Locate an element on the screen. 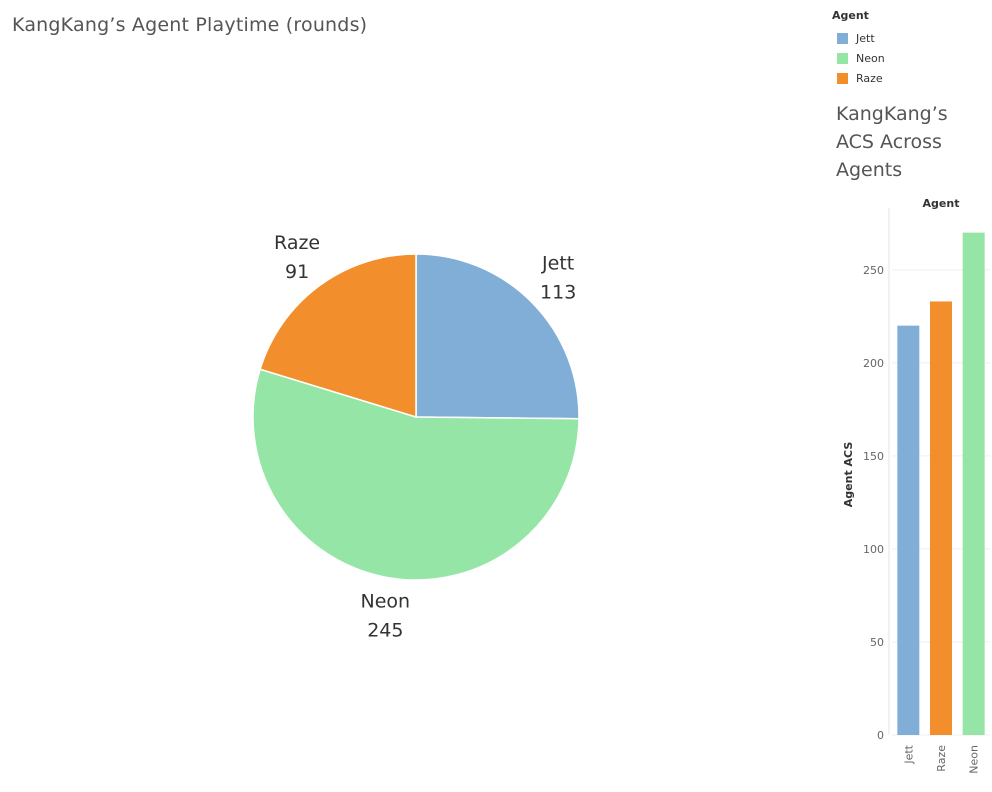 This screenshot has height=792, width=992. agent-legend: Agent Jett Neon Raze is located at coordinates (858, 48).